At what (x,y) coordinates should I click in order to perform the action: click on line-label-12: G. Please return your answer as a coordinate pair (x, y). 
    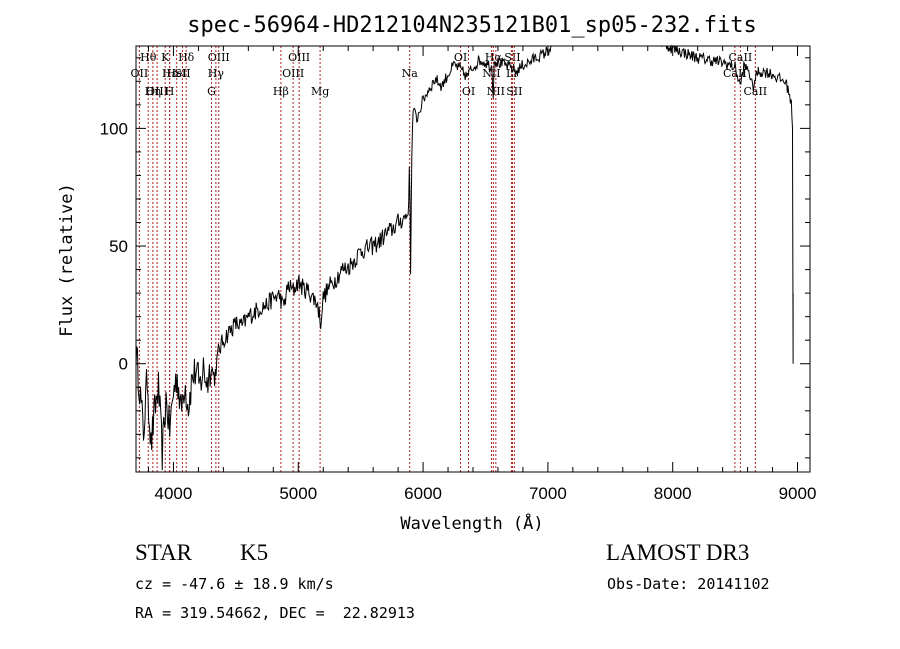
    Looking at the image, I should click on (211, 91).